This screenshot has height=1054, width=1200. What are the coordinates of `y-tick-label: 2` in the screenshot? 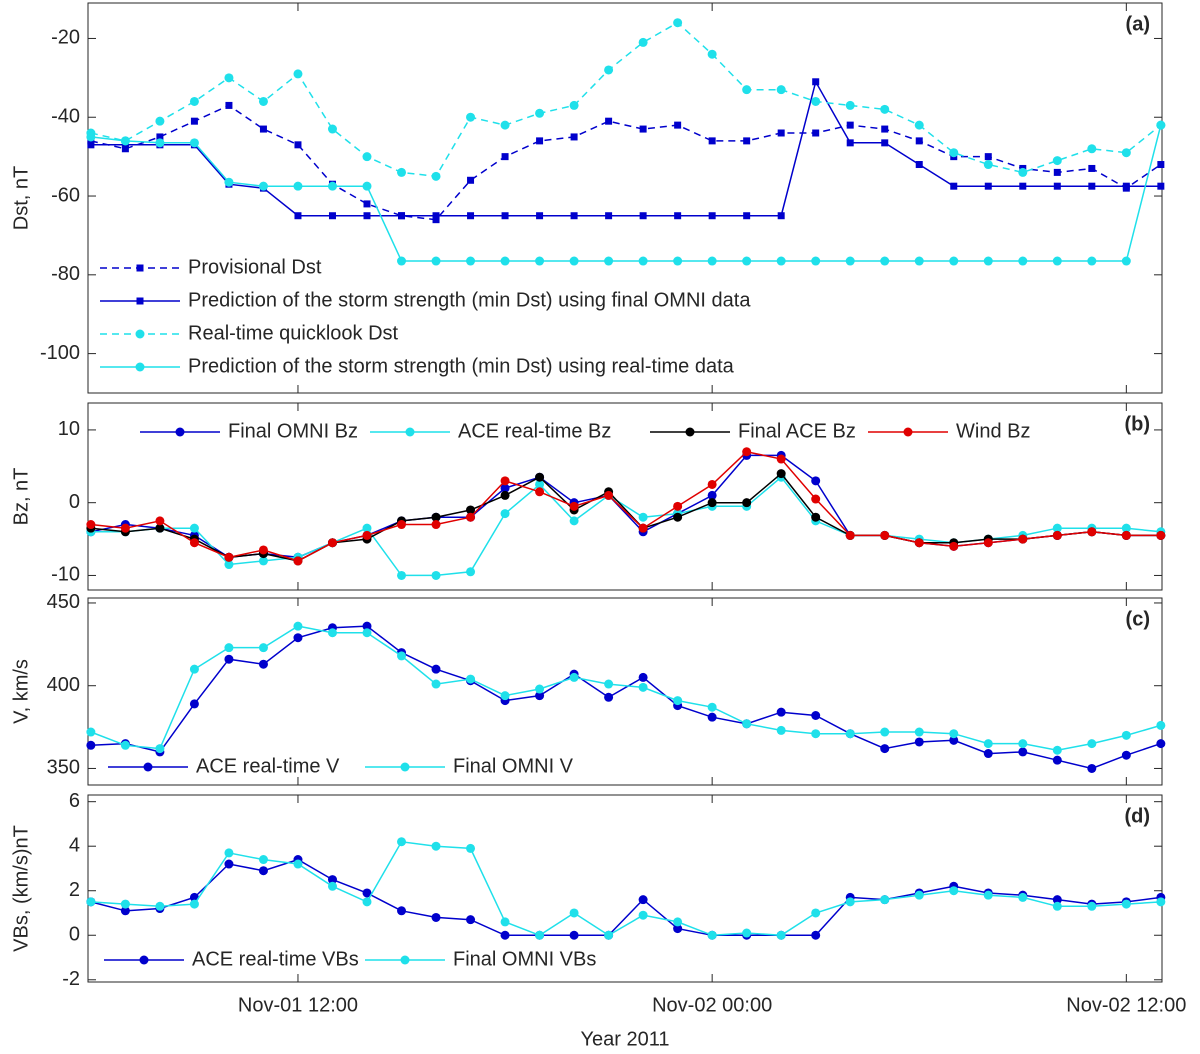 It's located at (74, 890).